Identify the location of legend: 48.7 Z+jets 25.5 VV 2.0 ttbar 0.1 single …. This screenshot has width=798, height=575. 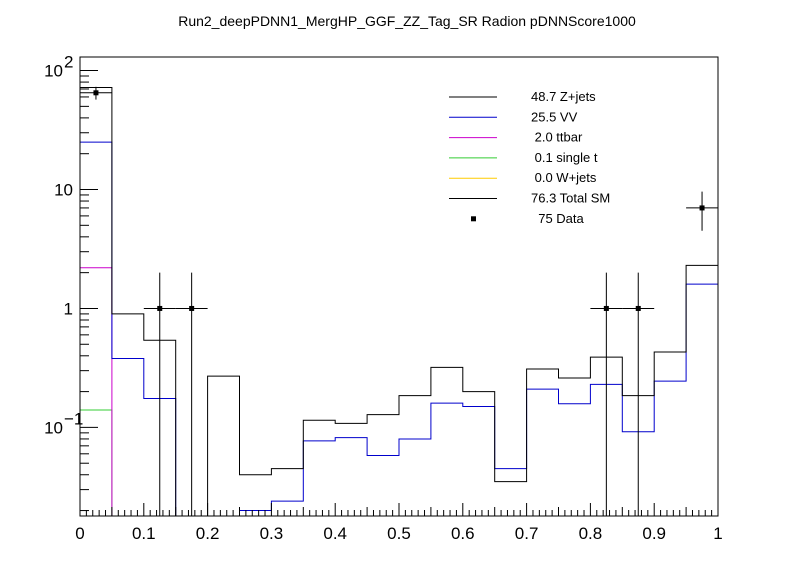
(529, 157).